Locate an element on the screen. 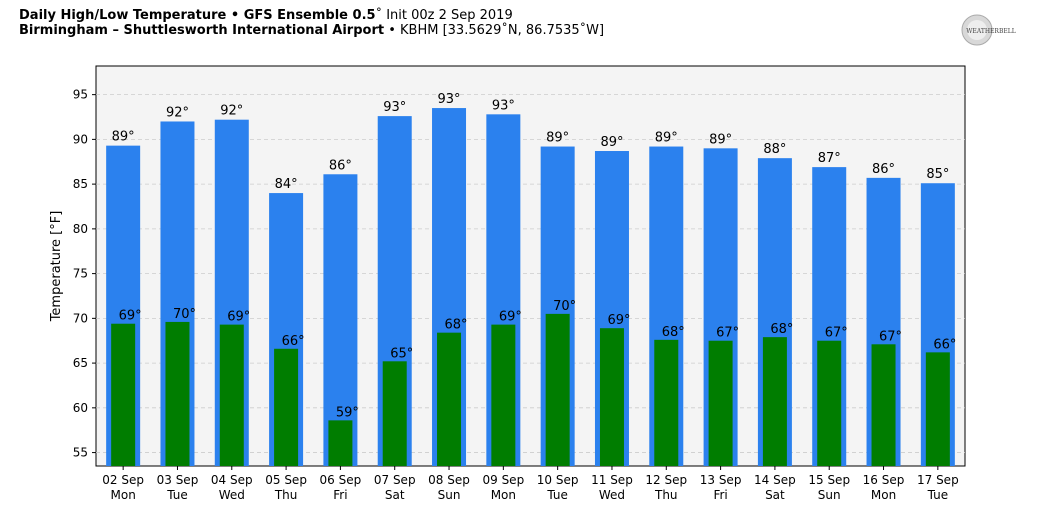 This screenshot has height=516, width=1040. x-tick-date: 08 Sep is located at coordinates (449, 480).